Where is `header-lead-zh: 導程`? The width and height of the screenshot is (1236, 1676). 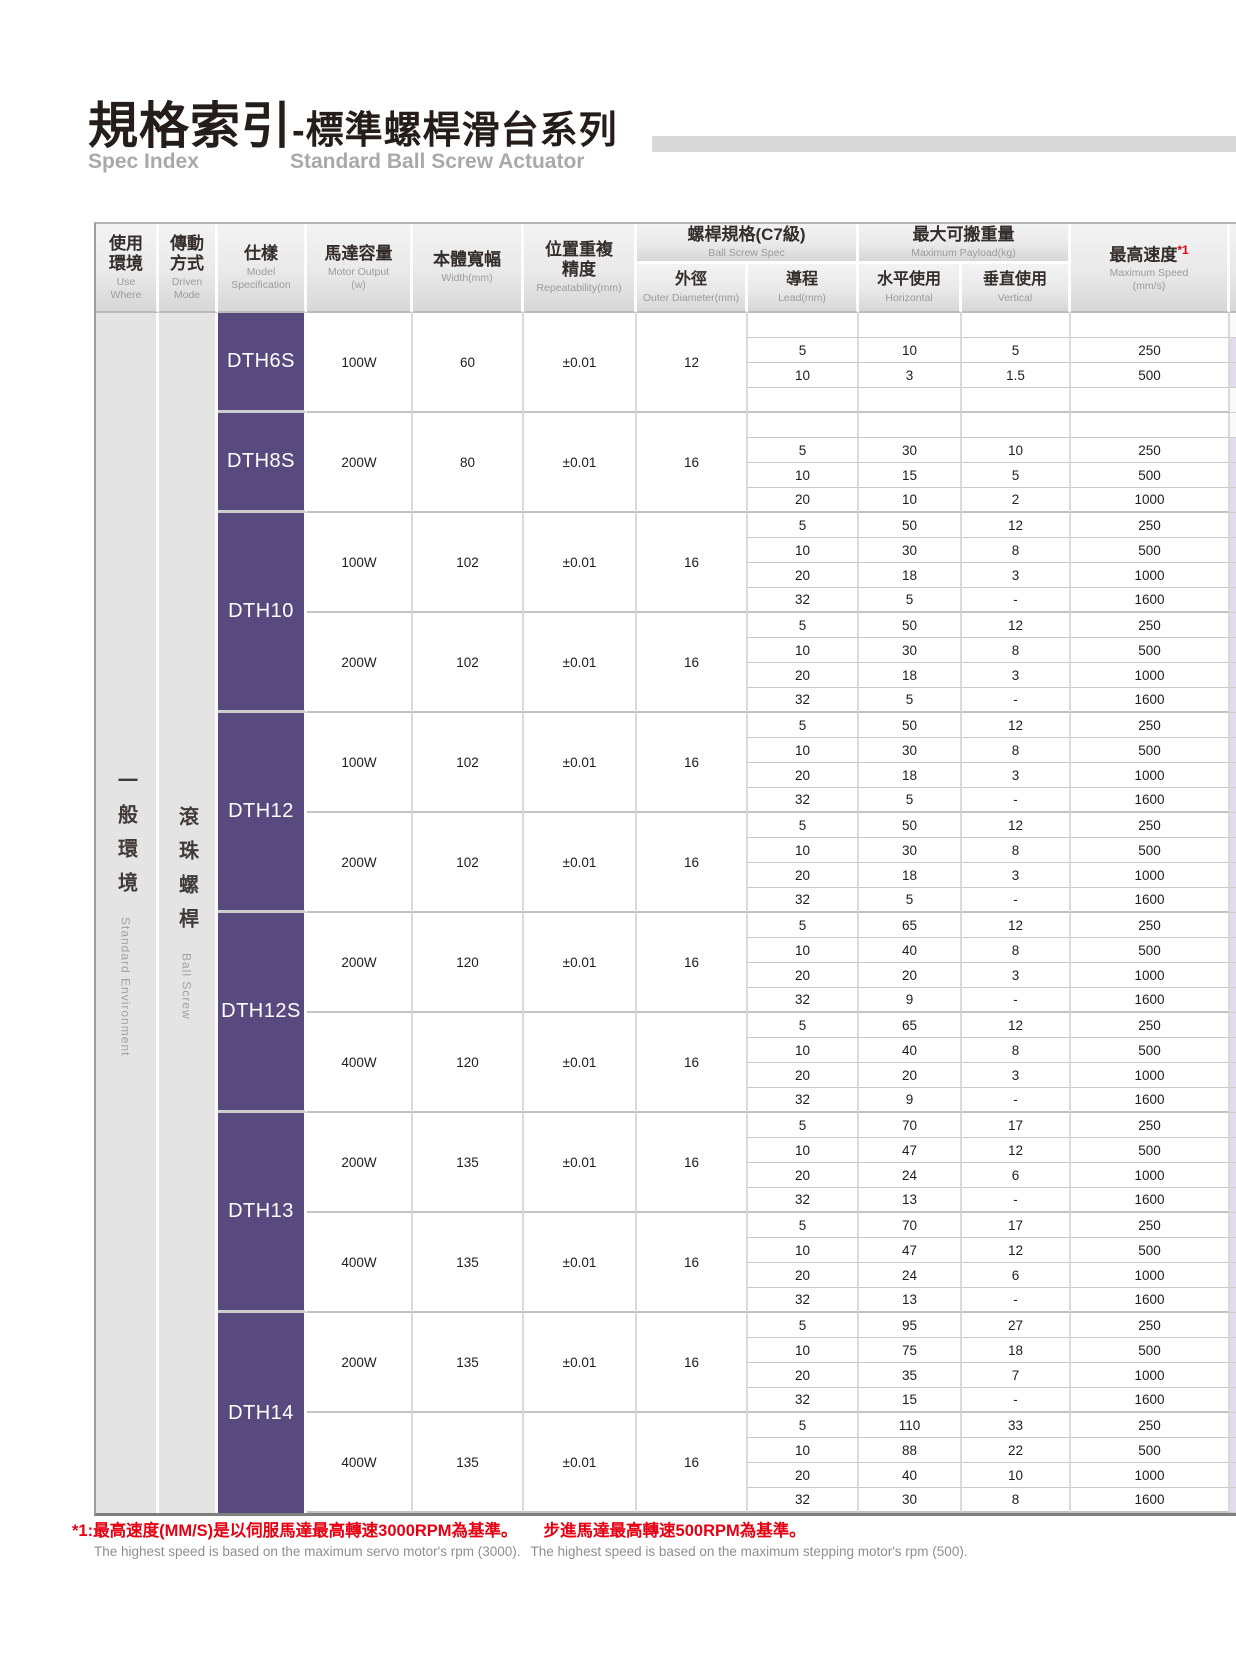 header-lead-zh: 導程 is located at coordinates (801, 279).